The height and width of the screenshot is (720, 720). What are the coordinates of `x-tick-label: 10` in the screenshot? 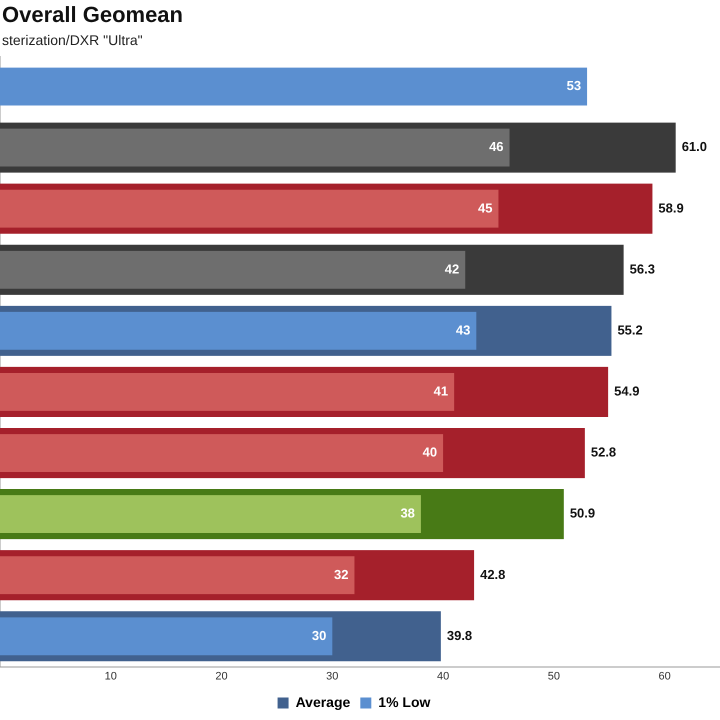 It's located at (110, 676).